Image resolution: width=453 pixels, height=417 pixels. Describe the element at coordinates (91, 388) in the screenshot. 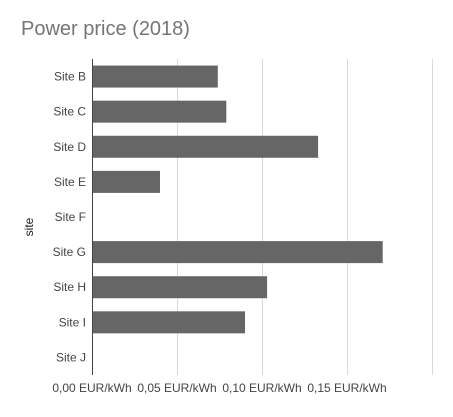

I see `x-tick-label: 0,00 EUR/kWh` at that location.